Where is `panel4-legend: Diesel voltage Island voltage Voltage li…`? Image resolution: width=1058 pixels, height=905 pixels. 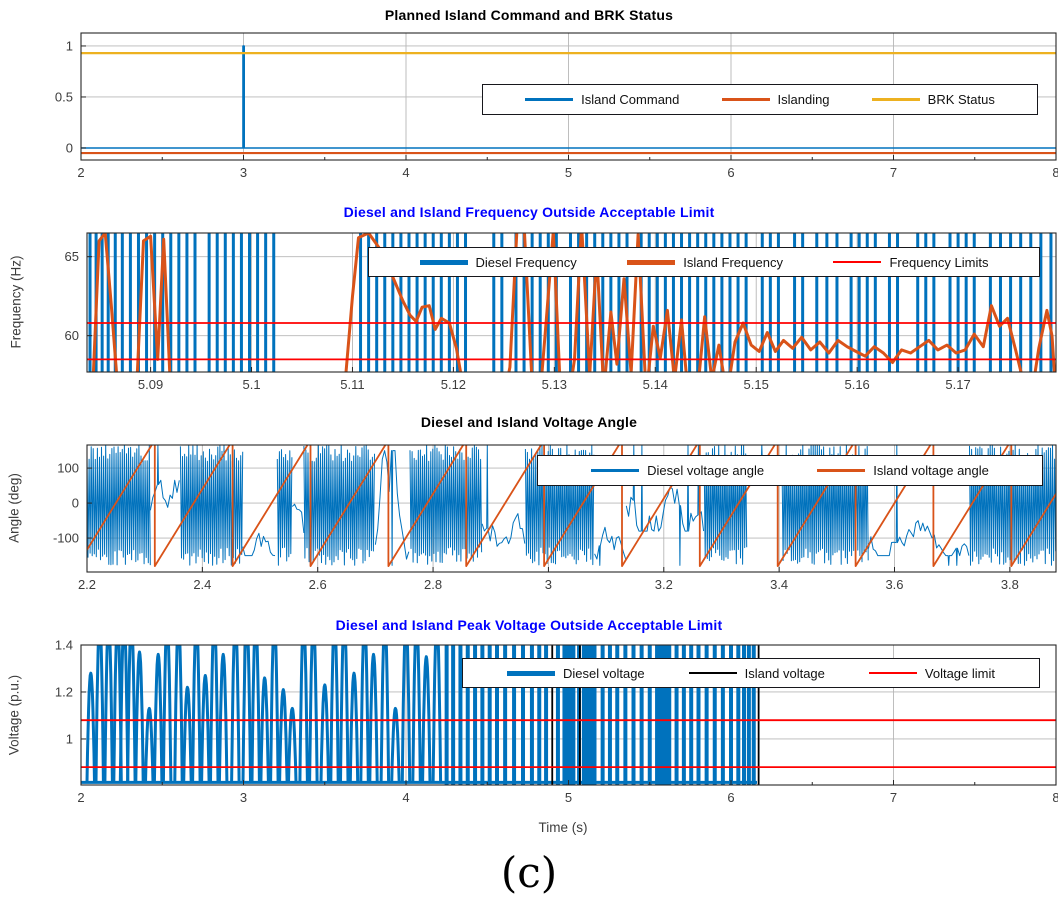
panel4-legend: Diesel voltage Island voltage Voltage li… is located at coordinates (751, 673).